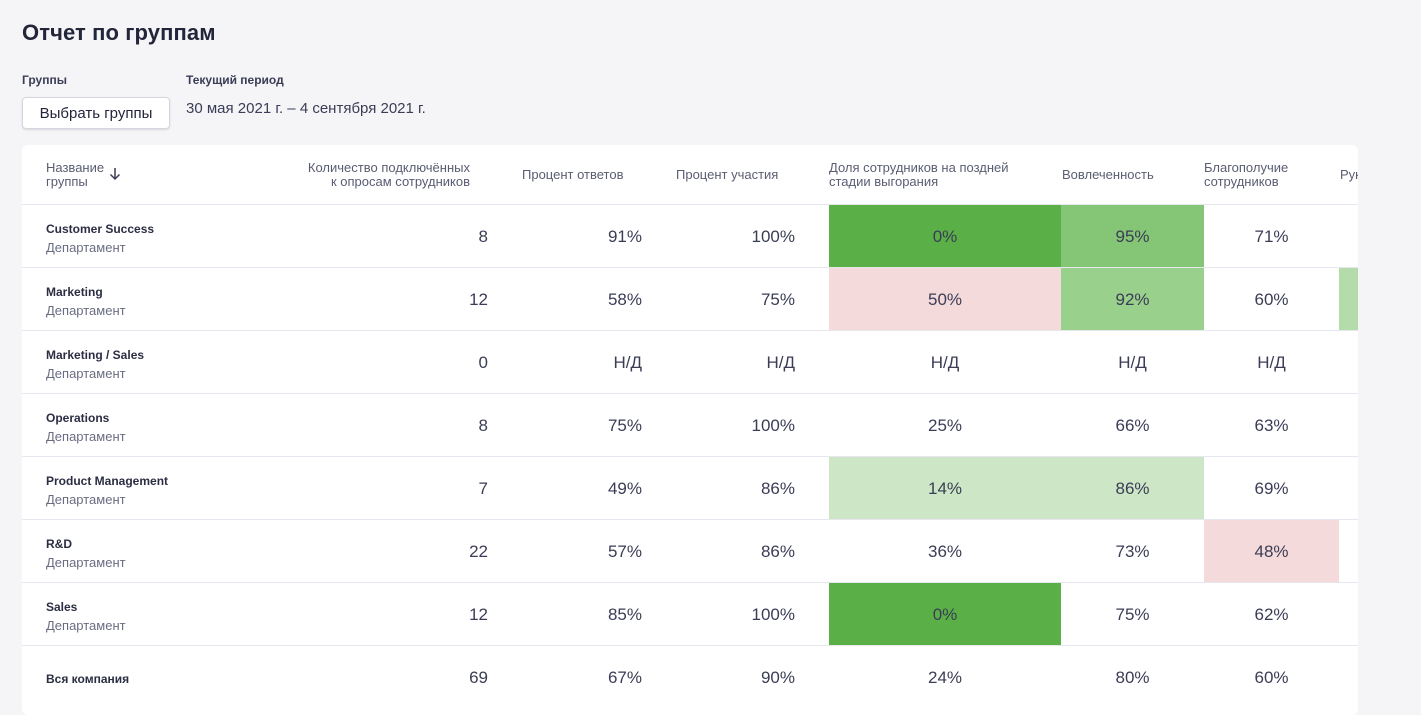 The image size is (1421, 715). What do you see at coordinates (1246, 167) in the screenshot?
I see `header-wellbeing-line1: Благополучие` at bounding box center [1246, 167].